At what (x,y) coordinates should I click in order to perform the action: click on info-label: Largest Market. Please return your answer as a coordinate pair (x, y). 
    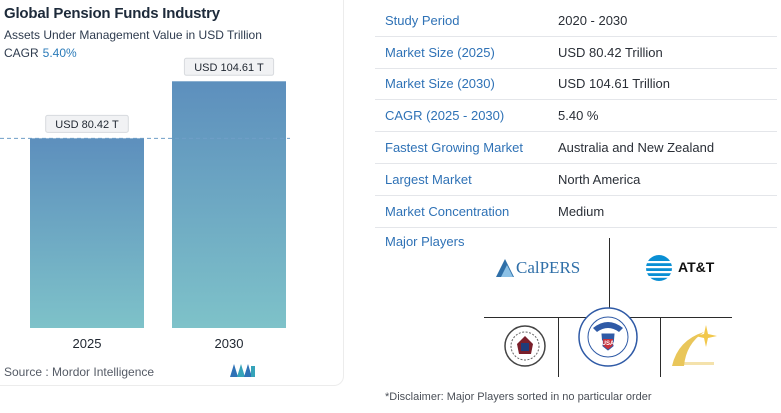
    Looking at the image, I should click on (428, 179).